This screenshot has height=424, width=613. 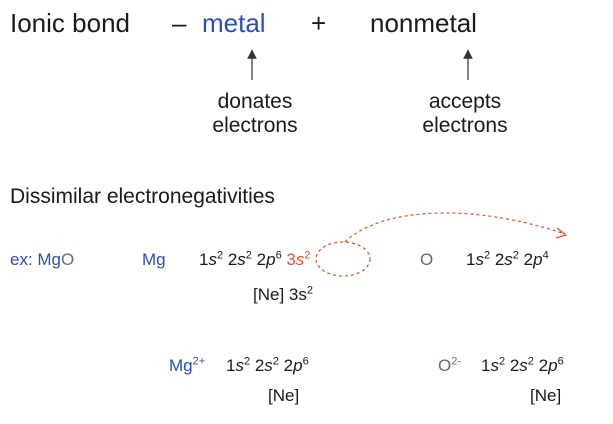 What do you see at coordinates (465, 101) in the screenshot?
I see `nonmetal-label-line1: accepts` at bounding box center [465, 101].